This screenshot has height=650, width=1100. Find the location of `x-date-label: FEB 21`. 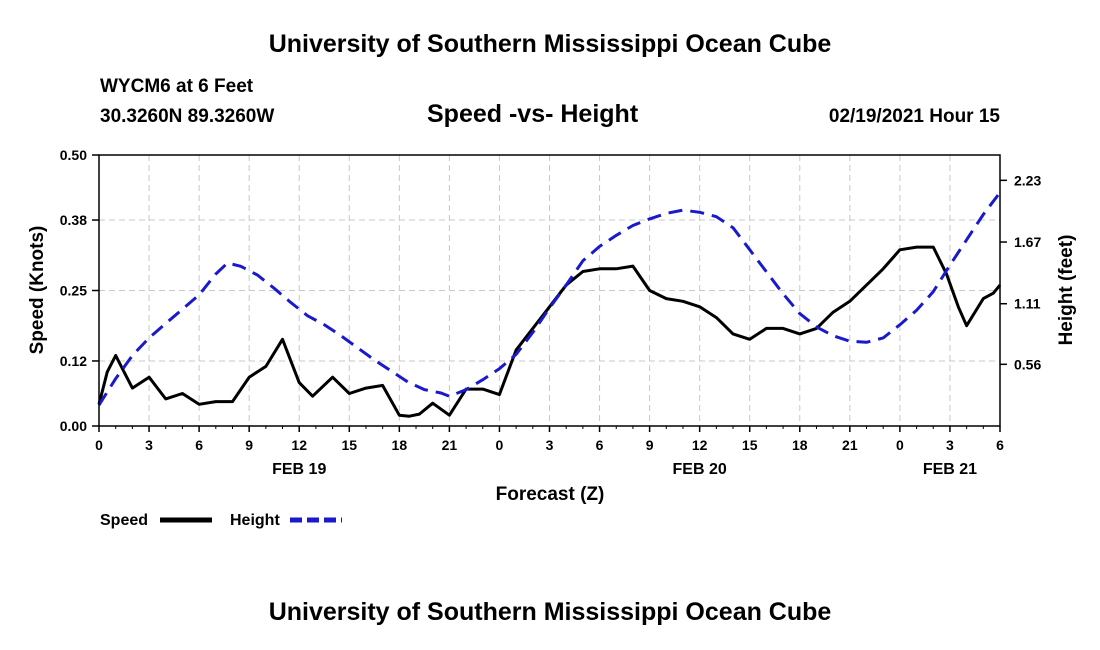

x-date-label: FEB 21 is located at coordinates (950, 469).